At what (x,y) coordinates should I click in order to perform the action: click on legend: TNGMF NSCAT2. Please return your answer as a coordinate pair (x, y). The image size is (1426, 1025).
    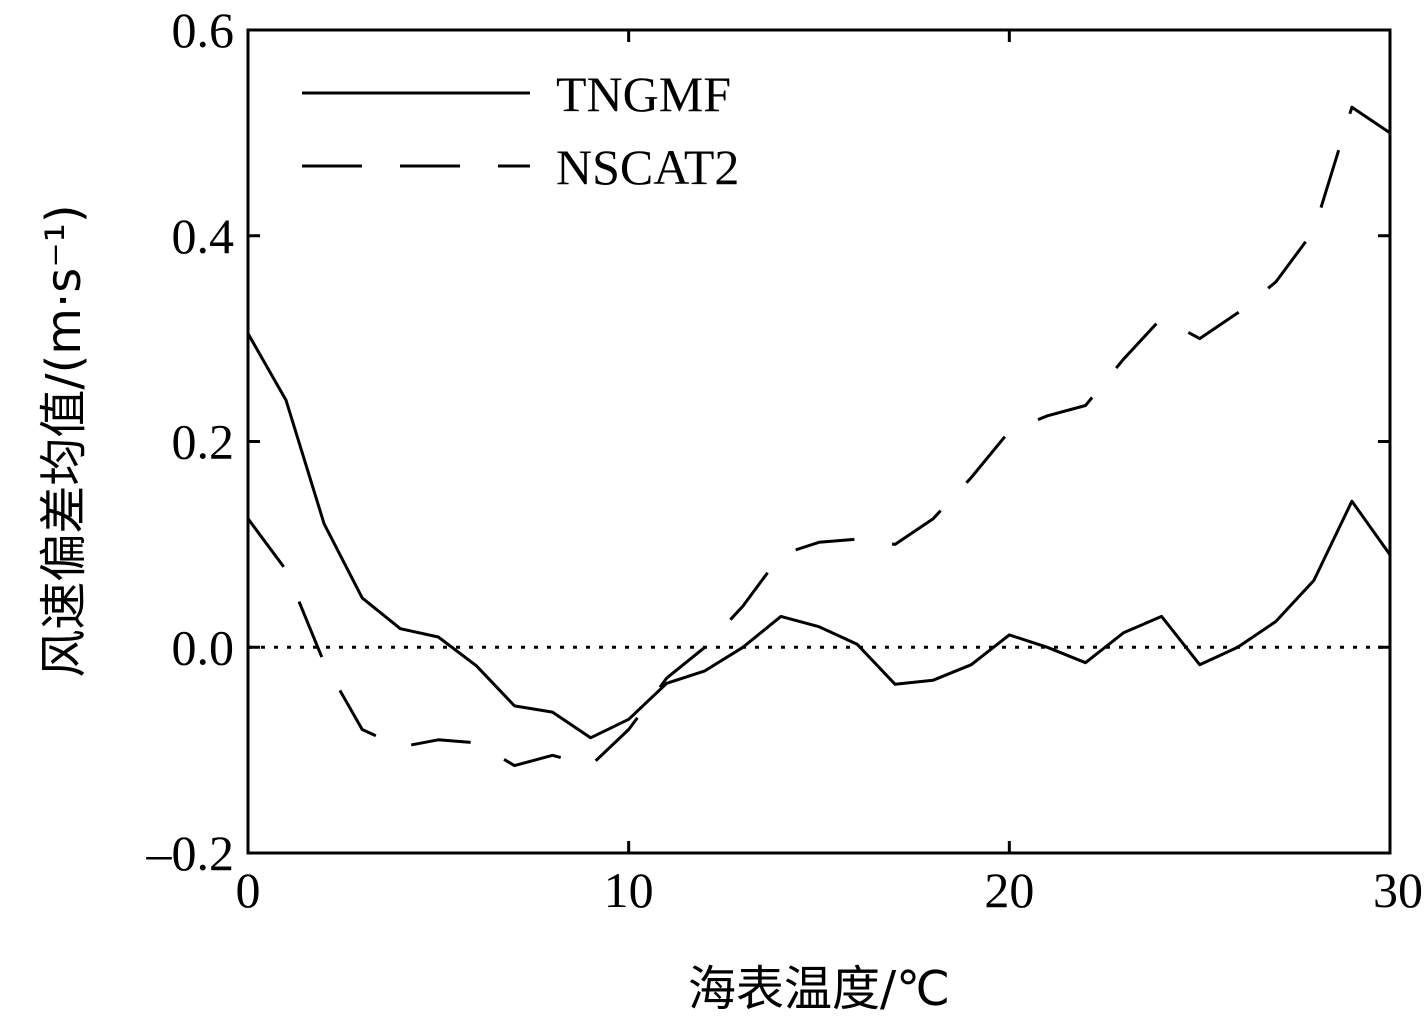
    Looking at the image, I should click on (520, 130).